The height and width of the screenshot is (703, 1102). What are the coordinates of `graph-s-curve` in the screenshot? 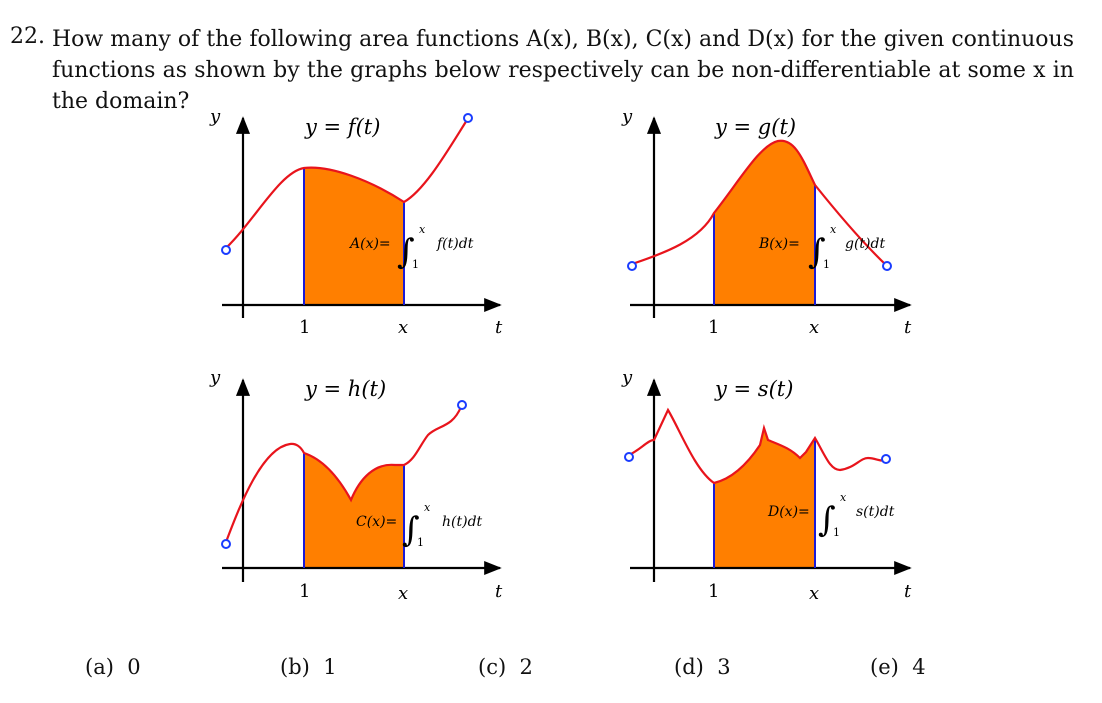 It's located at (757, 446).